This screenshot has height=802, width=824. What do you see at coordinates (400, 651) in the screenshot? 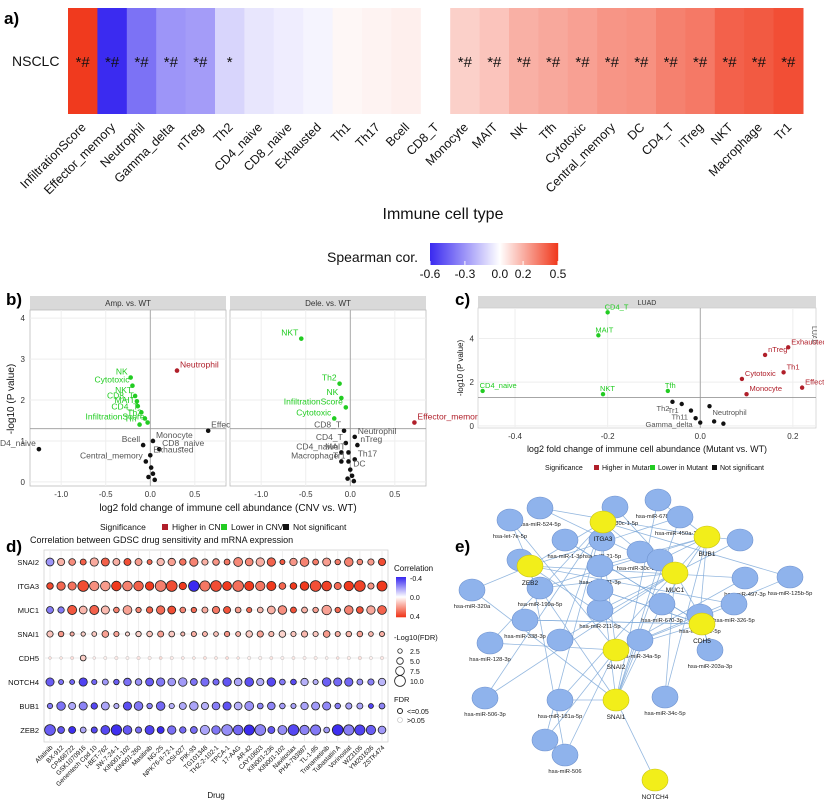
I see `bubble-size-legend-key` at bounding box center [400, 651].